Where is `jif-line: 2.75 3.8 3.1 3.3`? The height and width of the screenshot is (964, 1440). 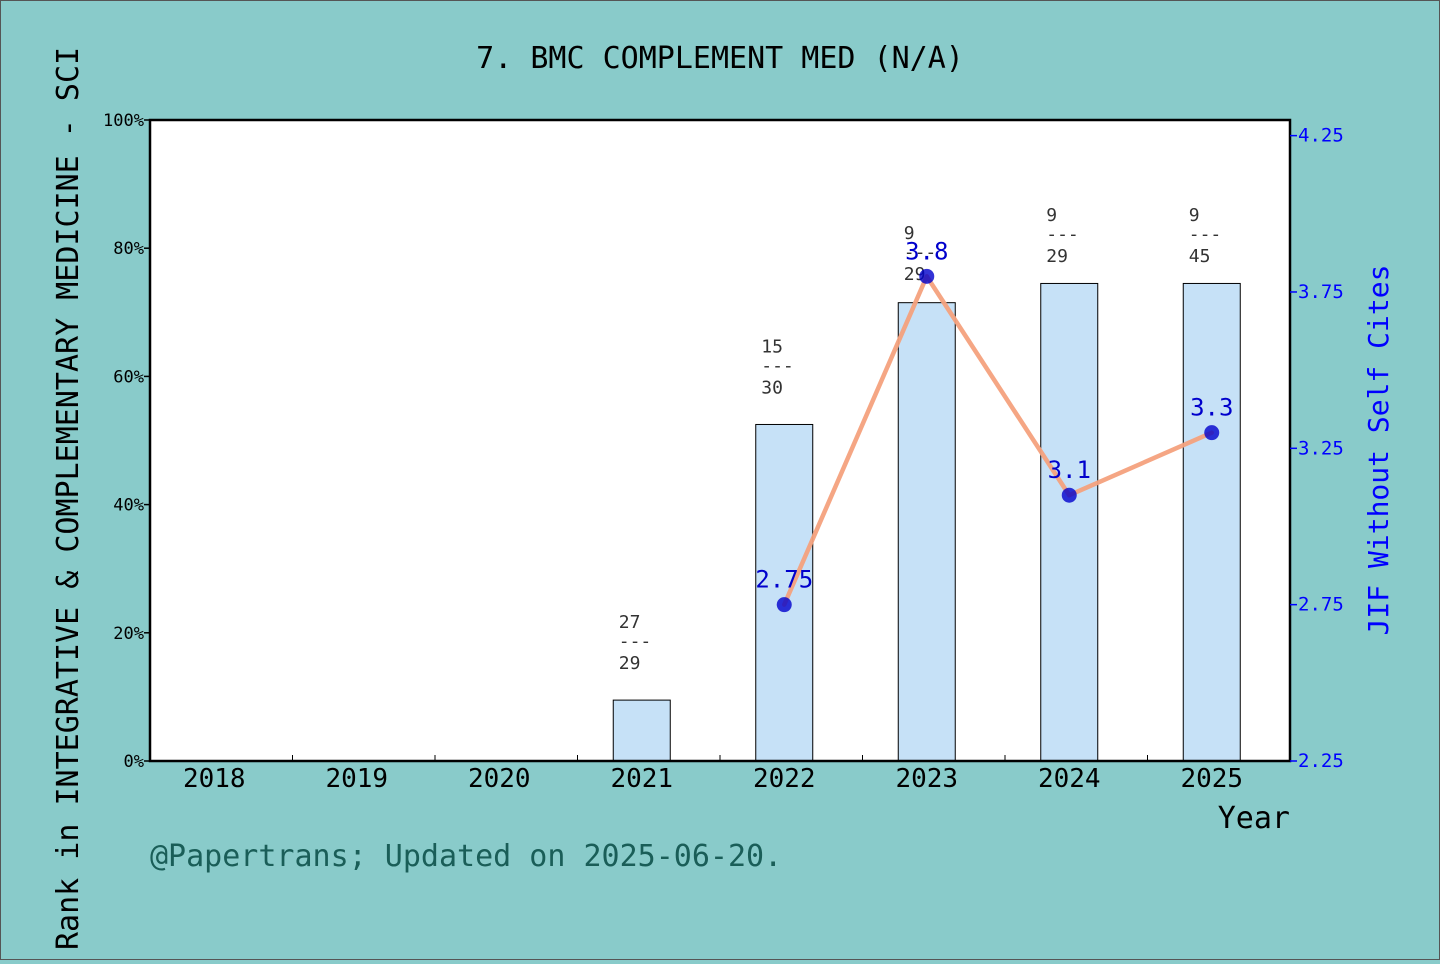
jif-line: 2.75 3.8 3.1 3.3 is located at coordinates (994, 425).